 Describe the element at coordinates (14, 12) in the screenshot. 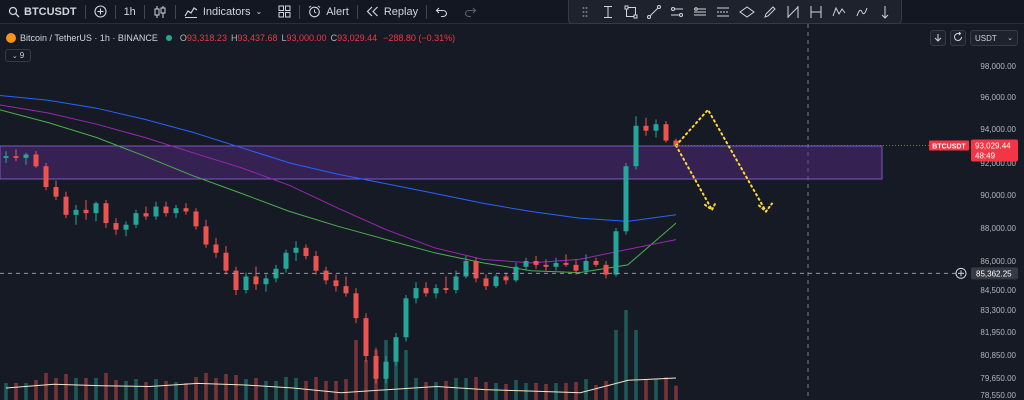

I see `search-icon` at that location.